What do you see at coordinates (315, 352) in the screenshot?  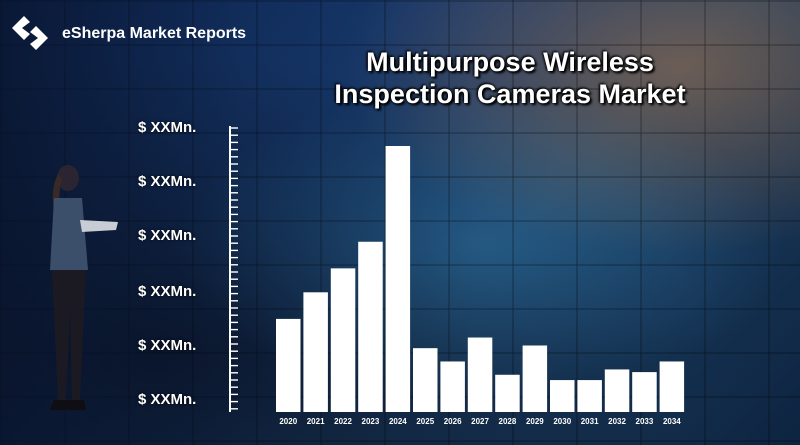 I see `bar-2021` at bounding box center [315, 352].